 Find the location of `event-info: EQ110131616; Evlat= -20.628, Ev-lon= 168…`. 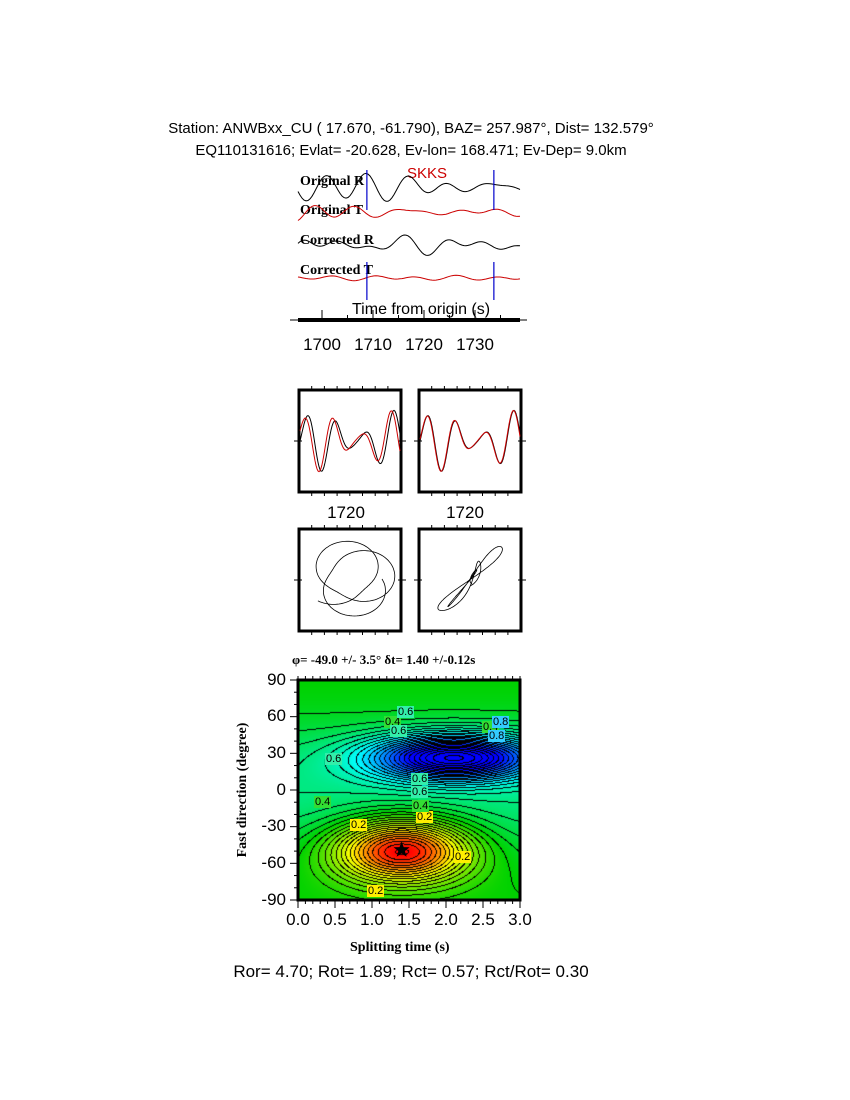

event-info: EQ110131616; Evlat= -20.628, Ev-lon= 168… is located at coordinates (411, 150).